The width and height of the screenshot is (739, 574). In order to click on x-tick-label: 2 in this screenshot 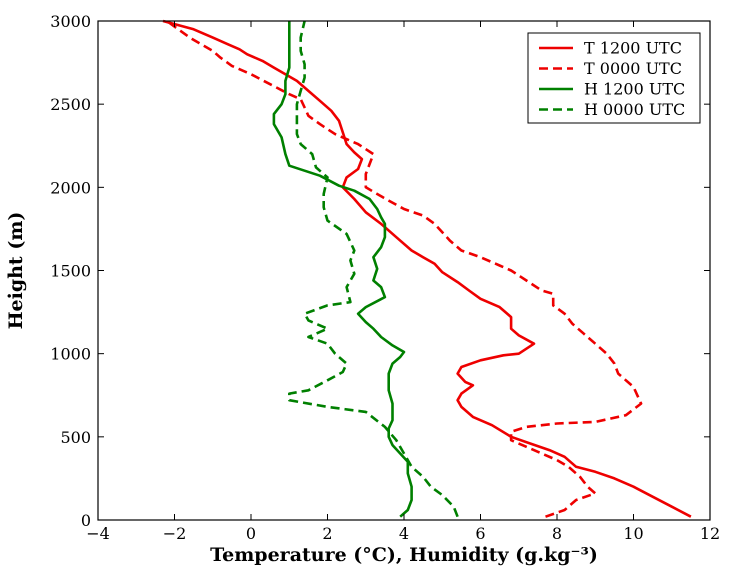, I will do `click(327, 533)`.